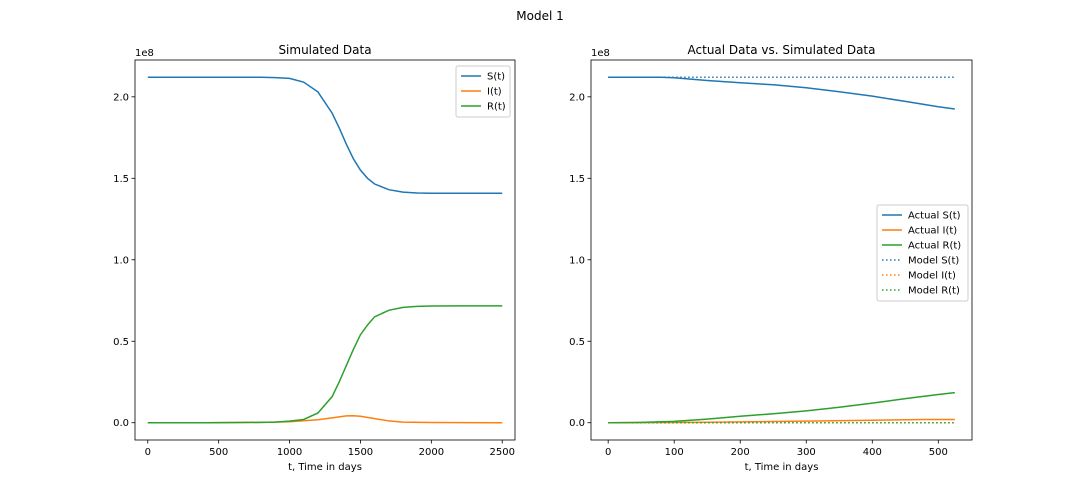 Image resolution: width=1080 pixels, height=504 pixels. Describe the element at coordinates (781, 407) in the screenshot. I see `series-line-actual-r-t` at that location.